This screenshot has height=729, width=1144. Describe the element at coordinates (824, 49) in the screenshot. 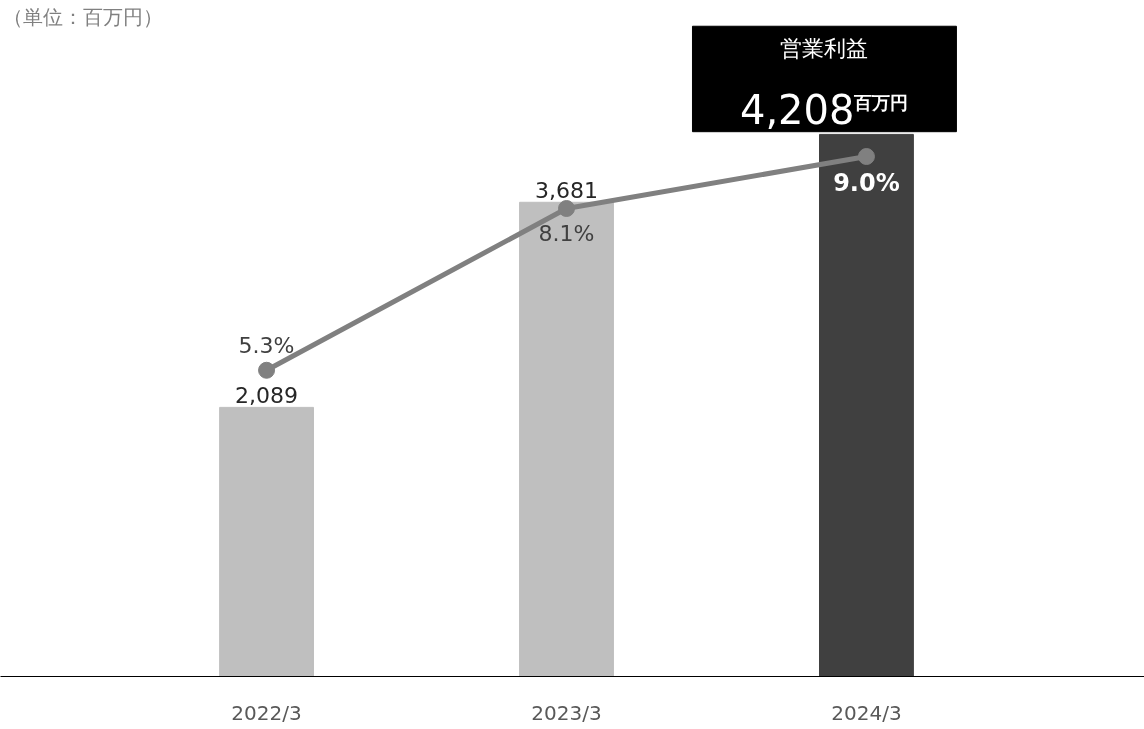

I see `text: 営業利益` at that location.